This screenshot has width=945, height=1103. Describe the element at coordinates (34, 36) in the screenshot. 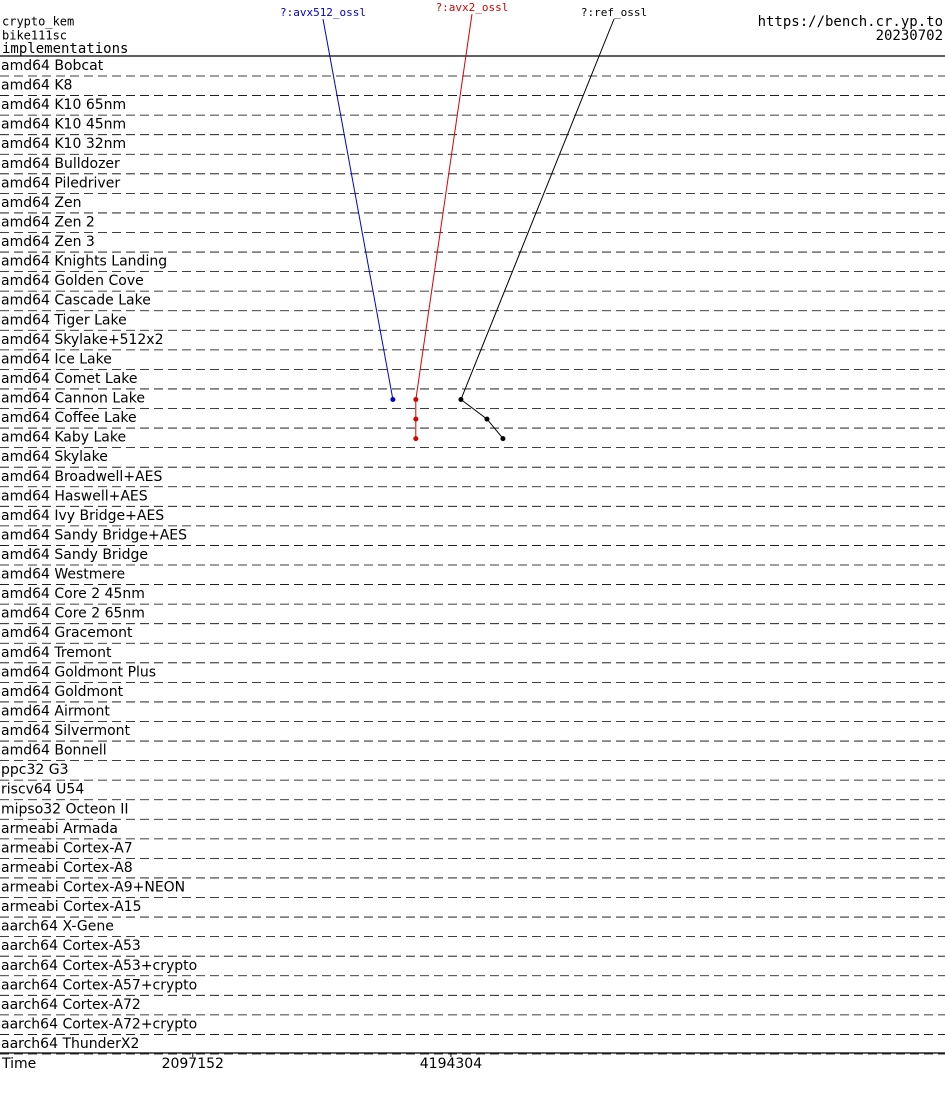

I see `chart-subtitle: bike111sc` at that location.